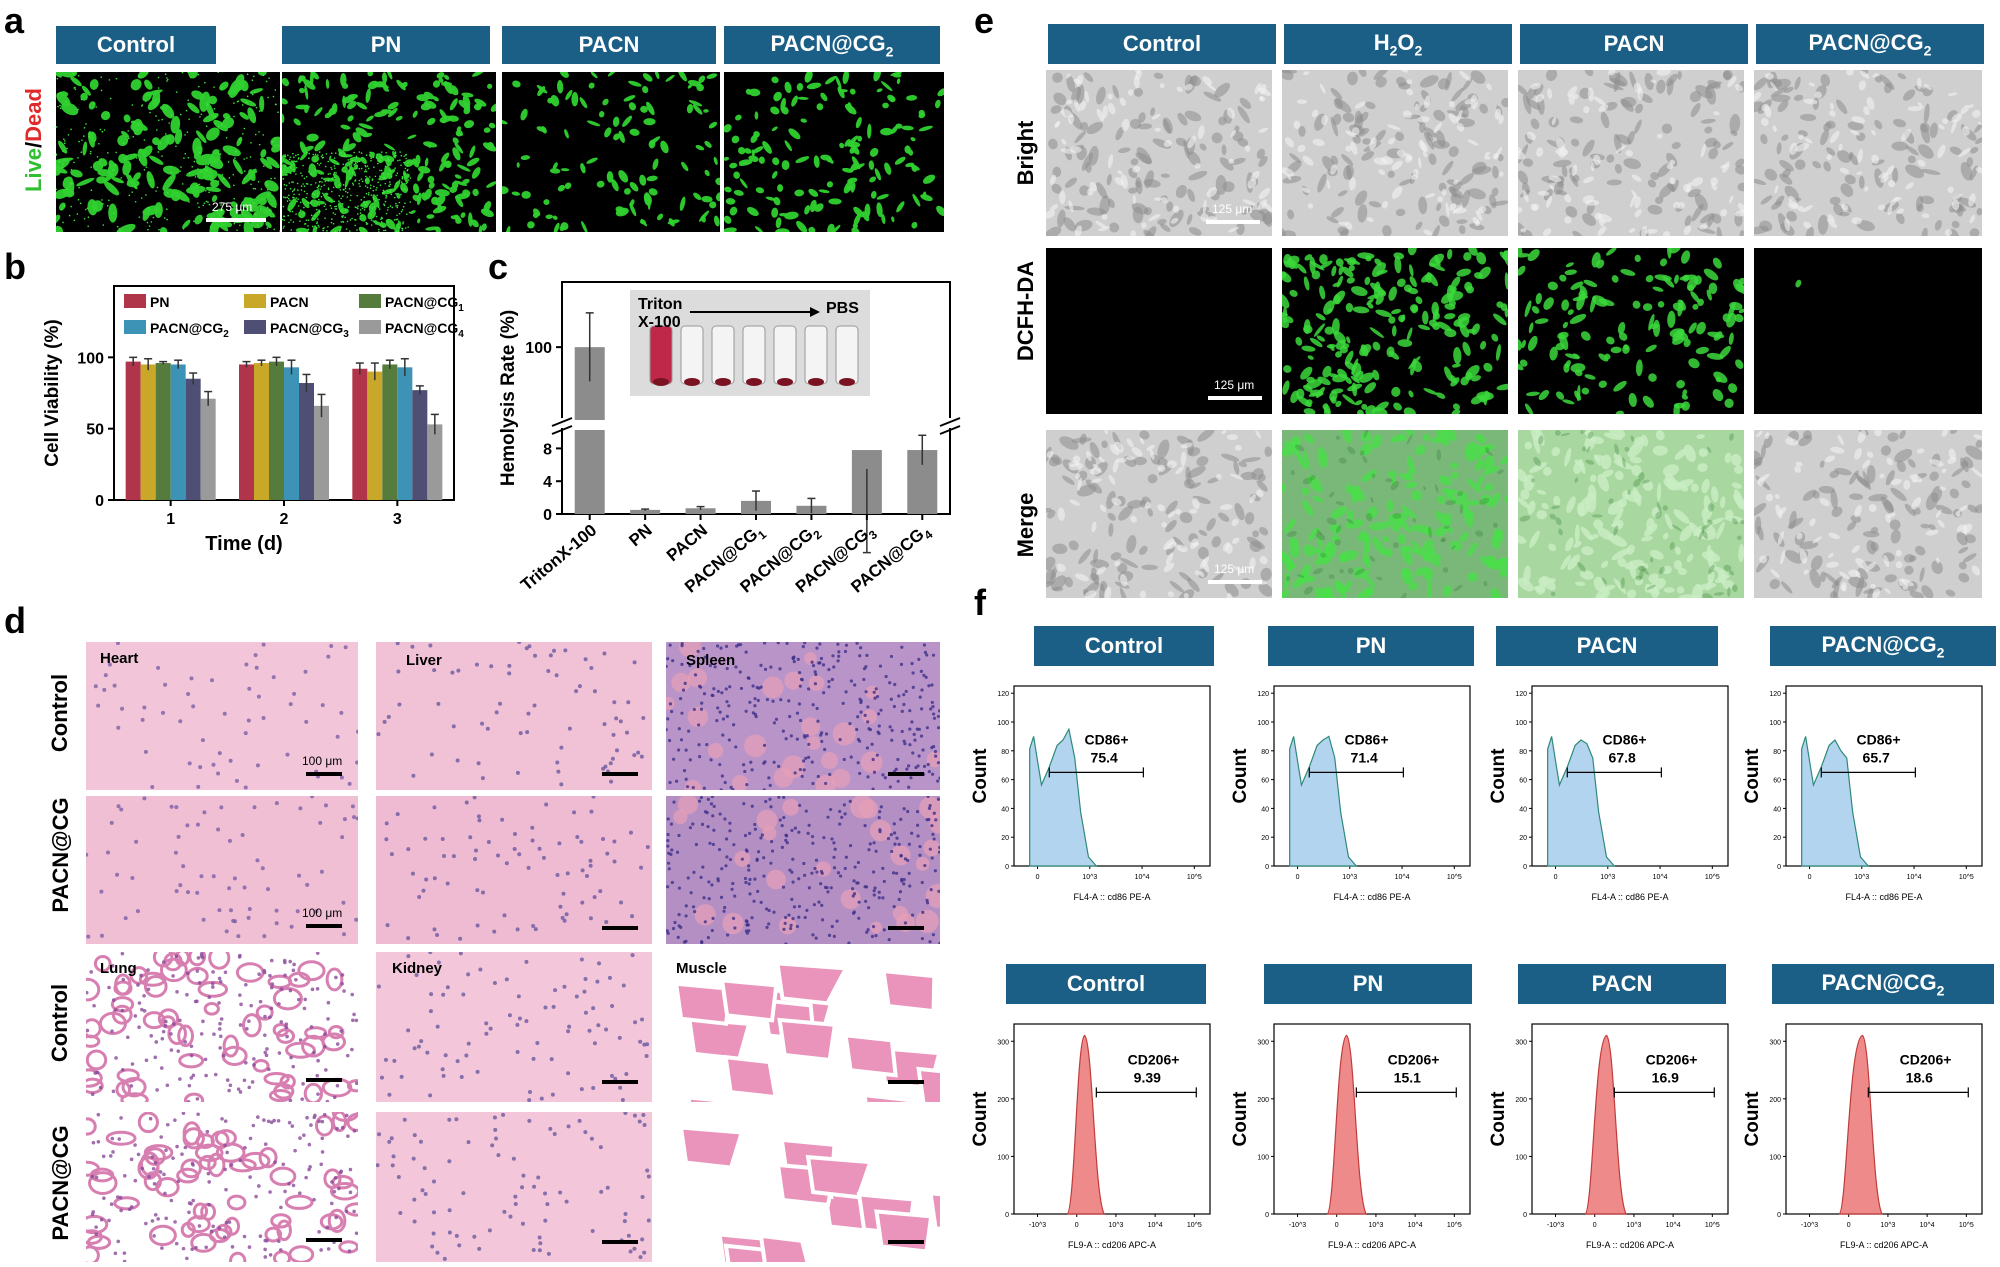 Image resolution: width=2000 pixels, height=1267 pixels. What do you see at coordinates (232, 207) in the screenshot?
I see `scale-text: 275 μm` at bounding box center [232, 207].